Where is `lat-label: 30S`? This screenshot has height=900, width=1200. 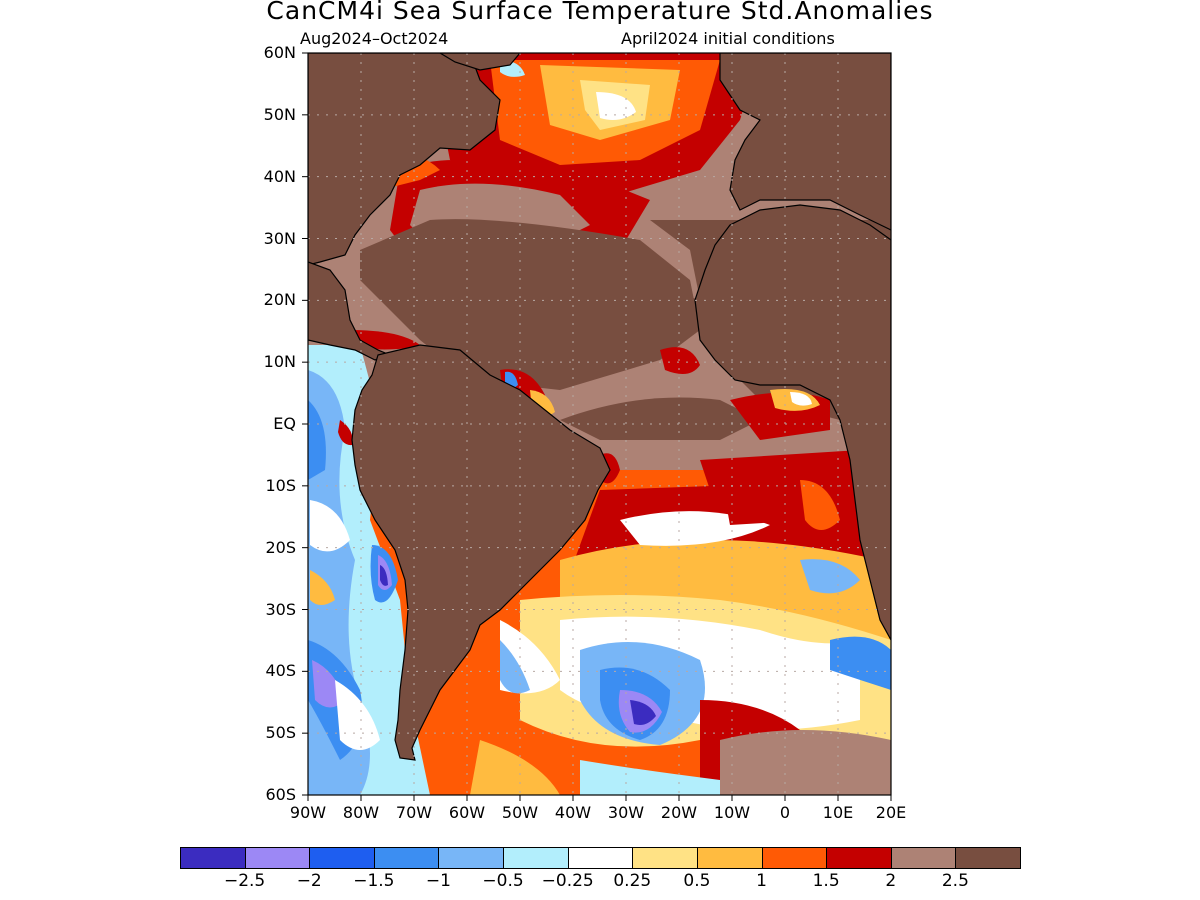 lat-label: 30S is located at coordinates (280, 609).